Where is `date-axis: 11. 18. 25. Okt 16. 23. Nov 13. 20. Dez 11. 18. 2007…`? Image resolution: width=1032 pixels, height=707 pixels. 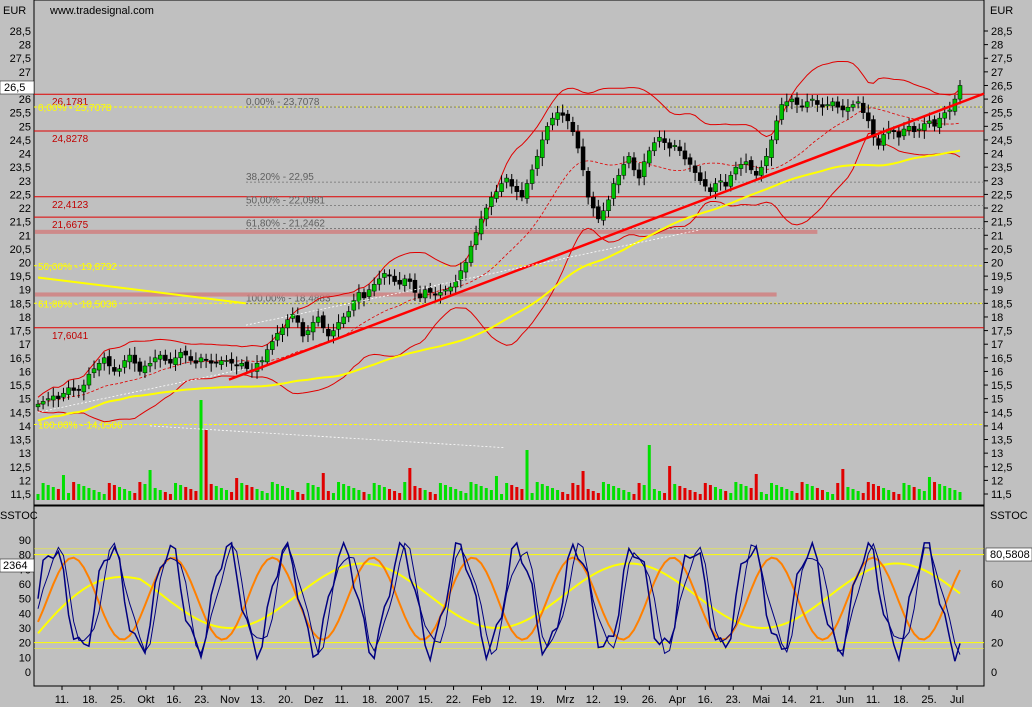 date-axis: 11. 18. 25. Okt 16. 23. Nov 13. 20. Dez 11. 18. 2007… is located at coordinates (509, 696).